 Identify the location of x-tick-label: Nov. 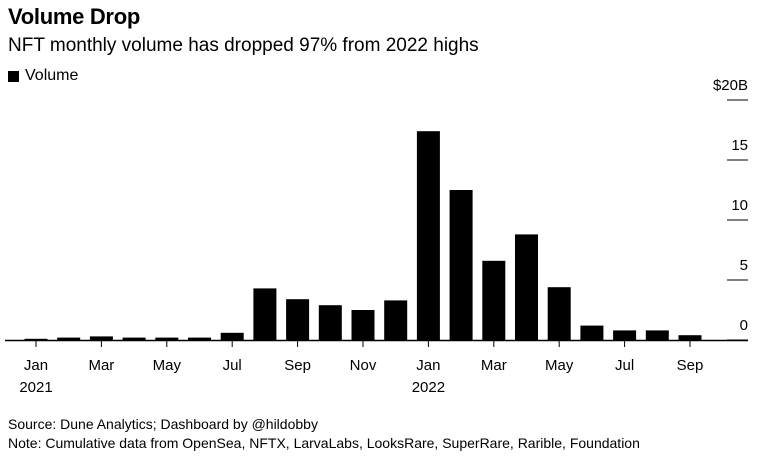
(363, 365).